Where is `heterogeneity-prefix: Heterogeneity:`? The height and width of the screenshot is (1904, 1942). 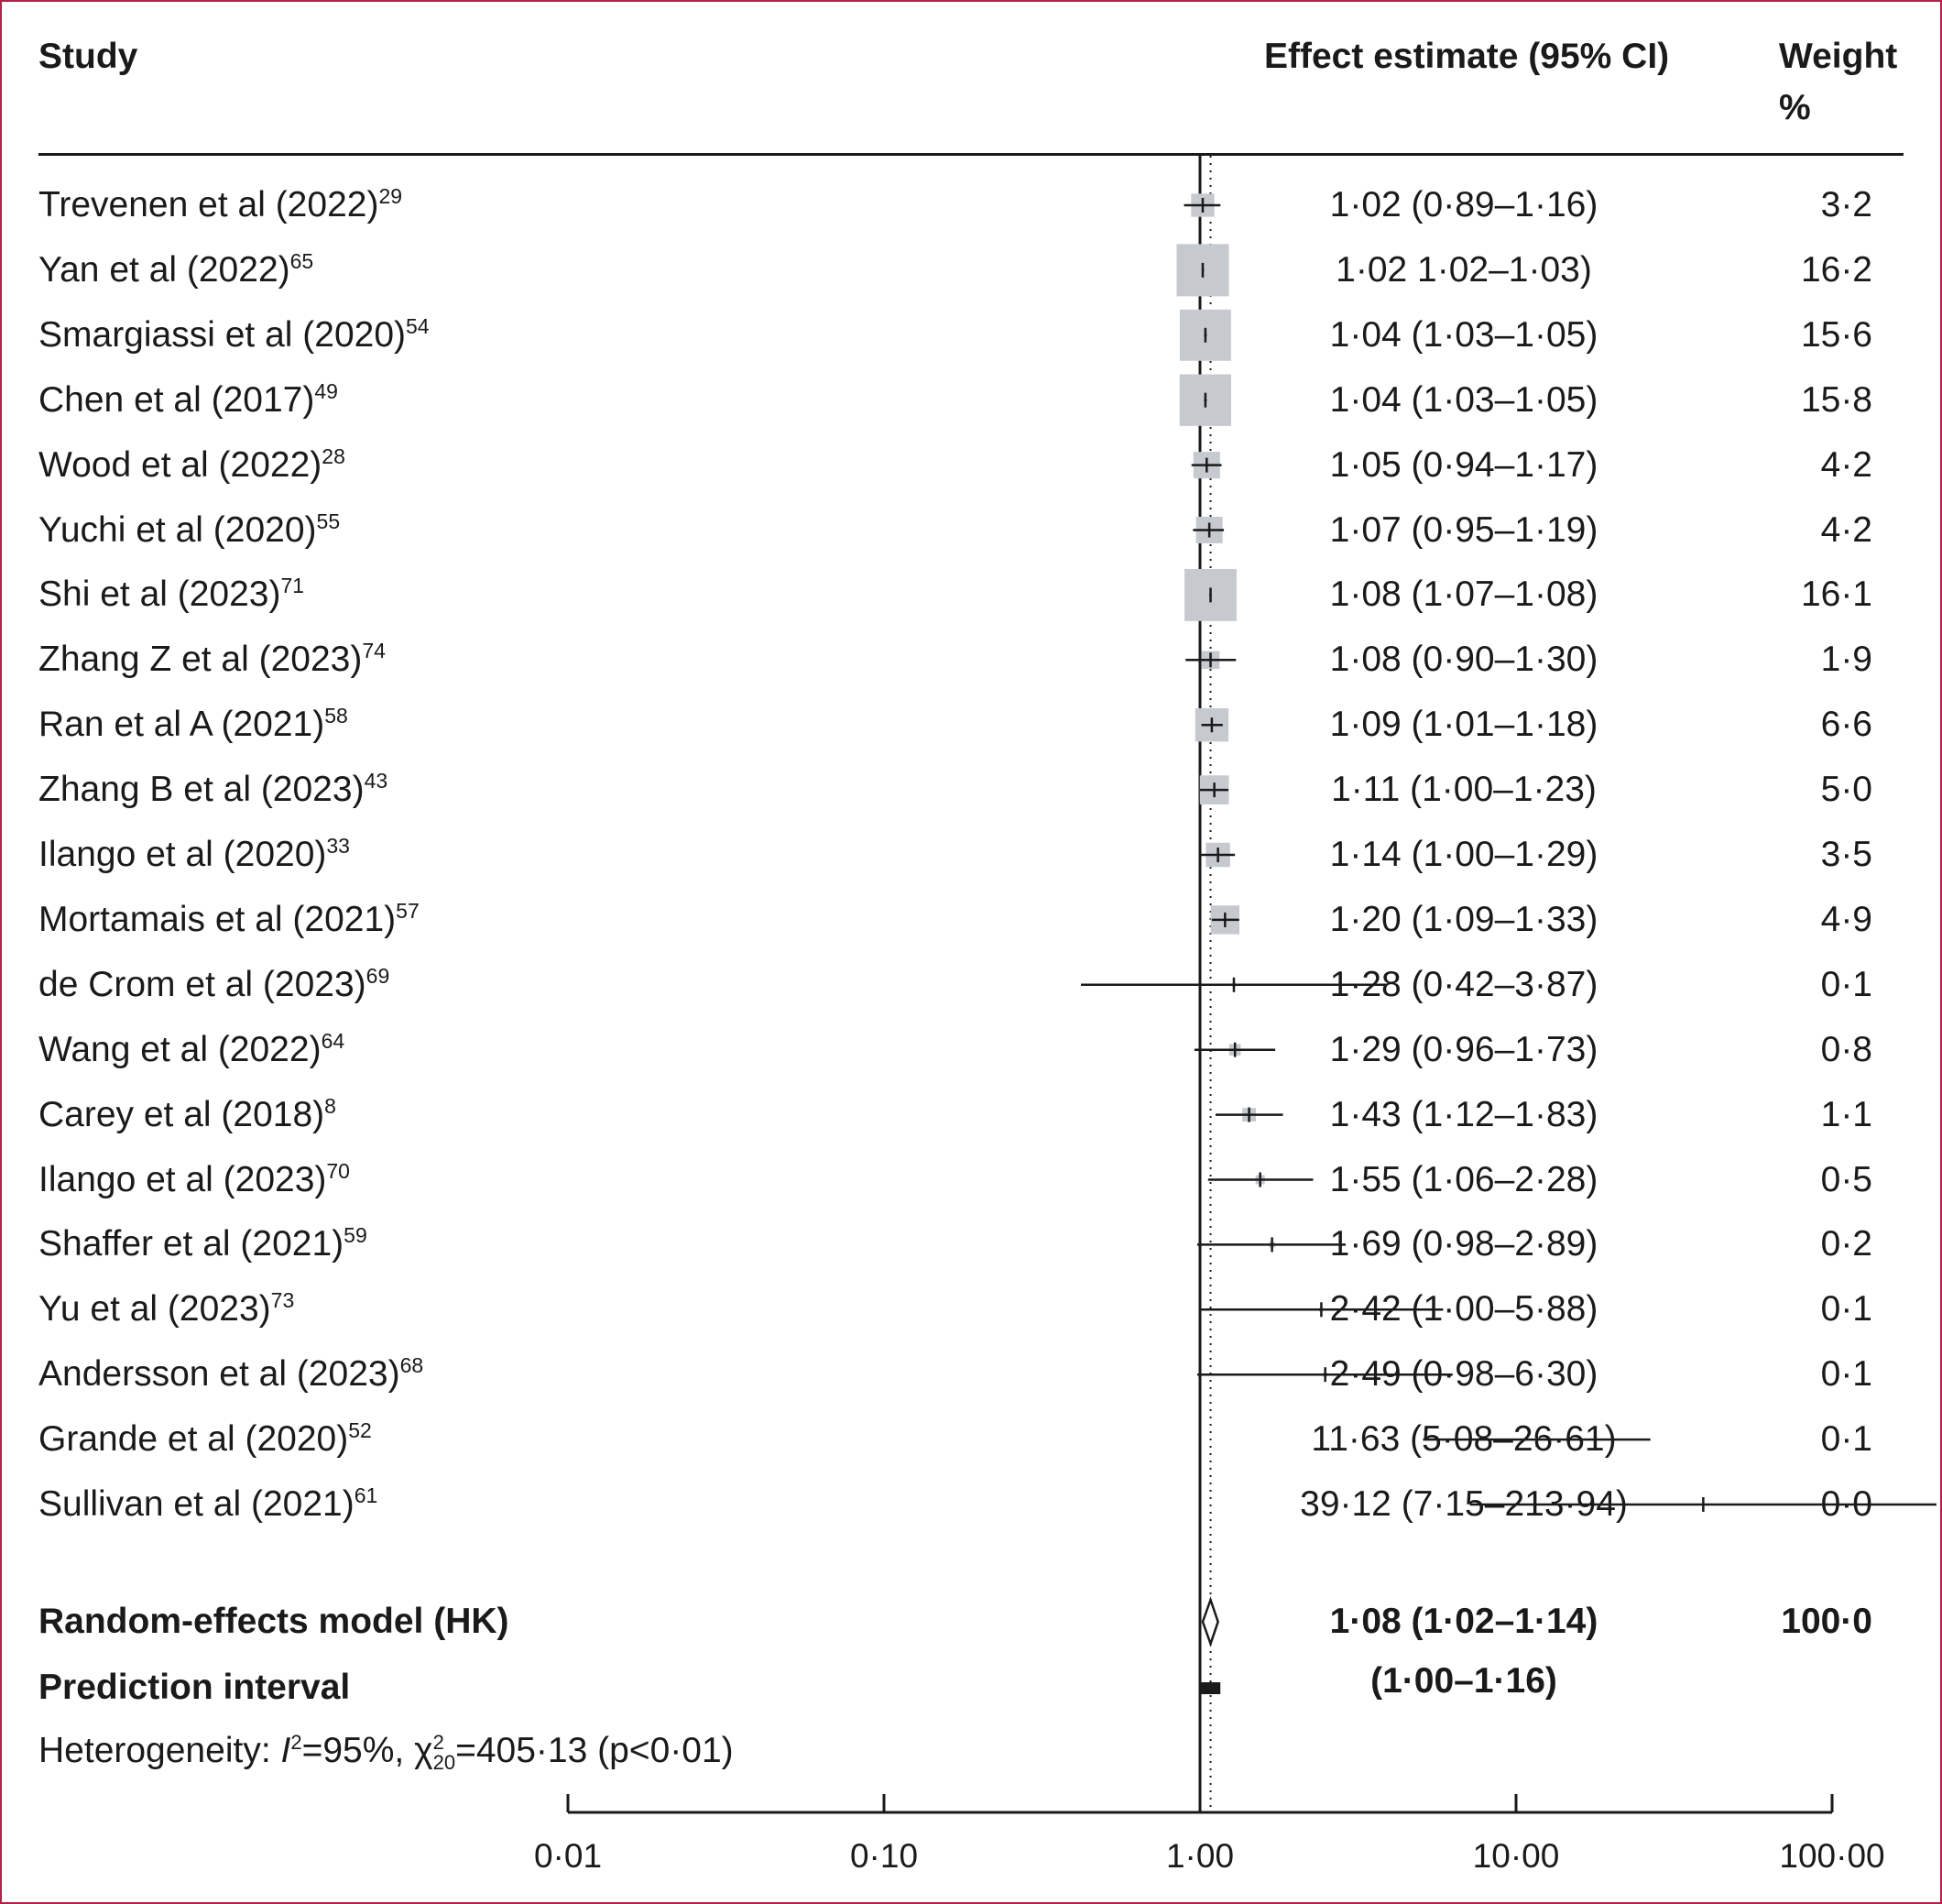 heterogeneity-prefix: Heterogeneity: is located at coordinates (159, 1750).